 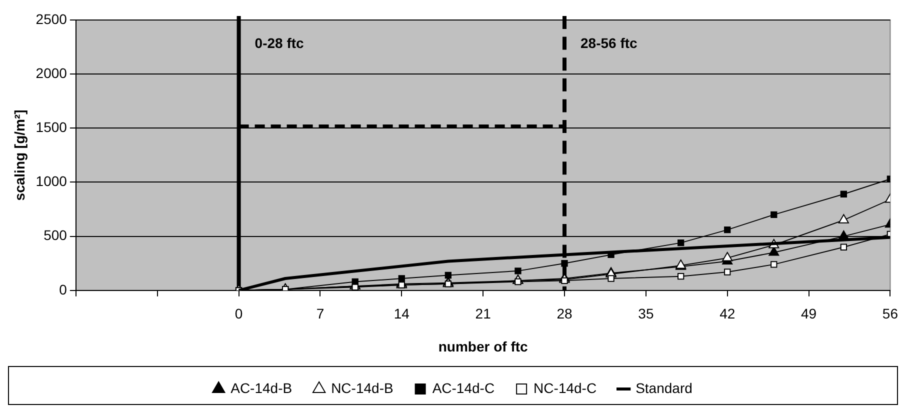 I want to click on legend-label: NC-14d-B, so click(x=362, y=388).